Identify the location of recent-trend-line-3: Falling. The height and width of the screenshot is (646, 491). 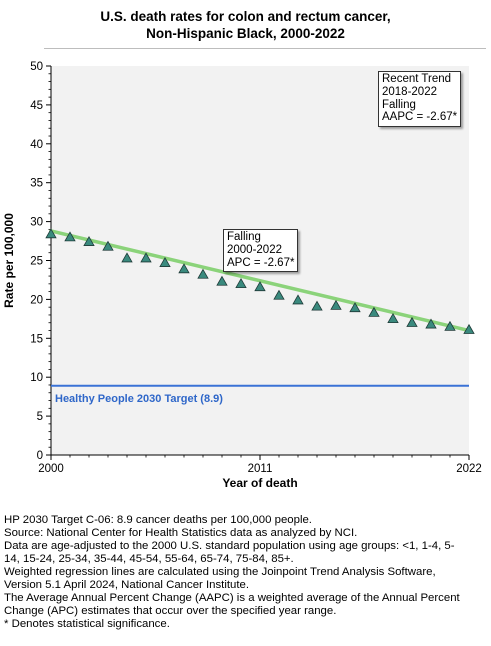
(399, 104).